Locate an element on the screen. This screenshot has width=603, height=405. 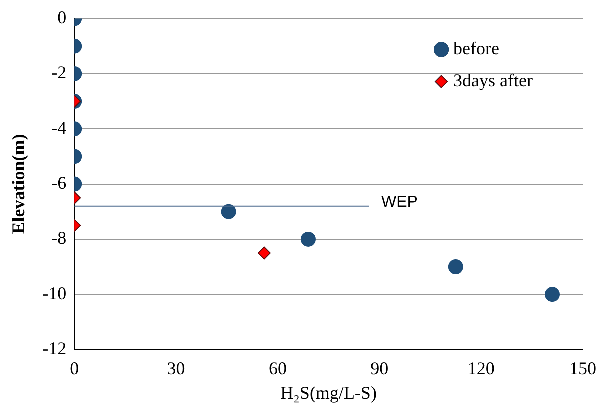
y-tick-label: -8 is located at coordinates (59, 238).